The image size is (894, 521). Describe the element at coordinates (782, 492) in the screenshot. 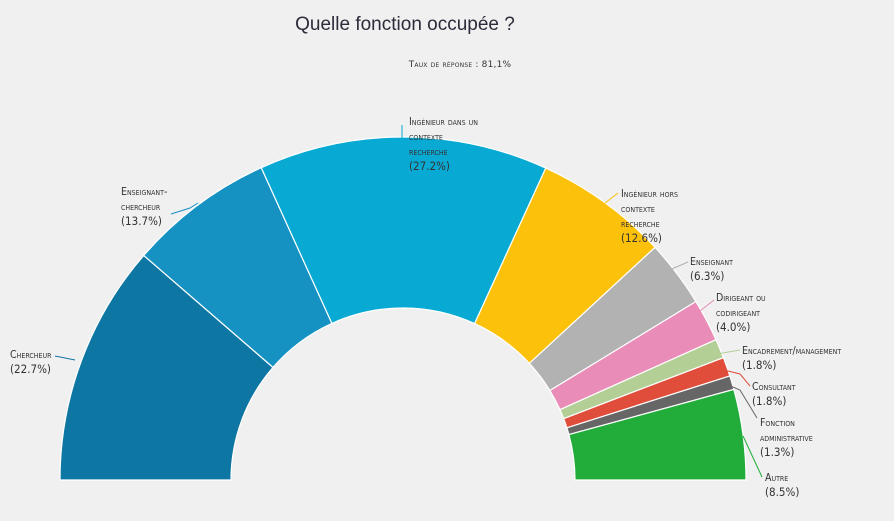

I see `slice-value-label: (8.5%)` at that location.